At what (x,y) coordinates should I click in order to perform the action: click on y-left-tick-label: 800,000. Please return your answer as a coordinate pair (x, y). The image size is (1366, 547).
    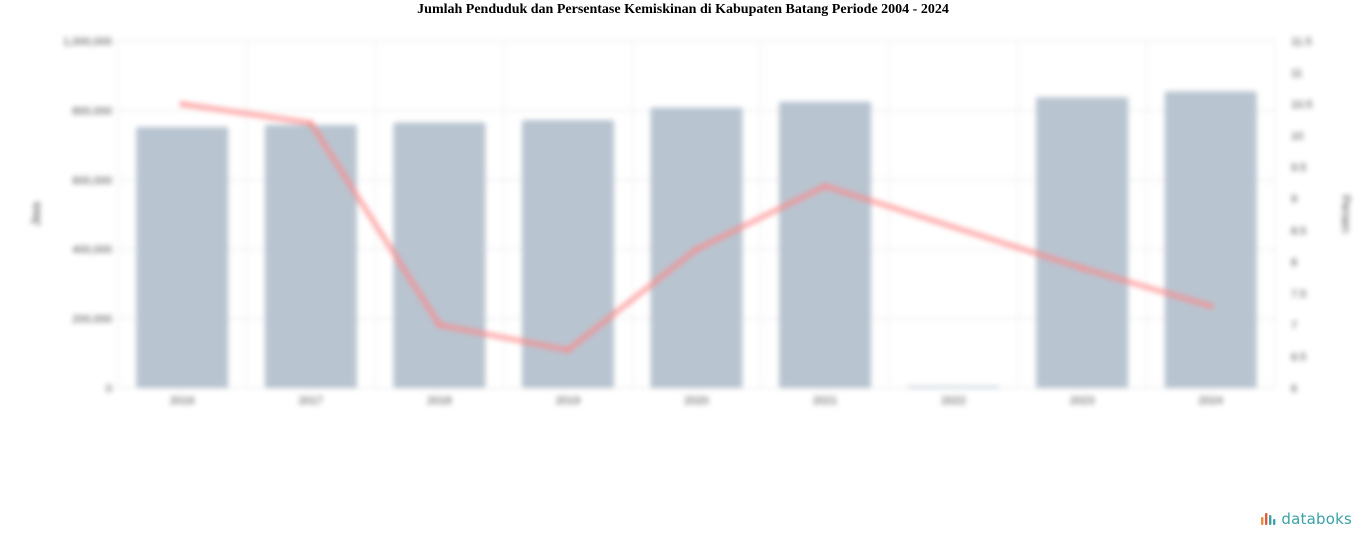
    Looking at the image, I should click on (92, 111).